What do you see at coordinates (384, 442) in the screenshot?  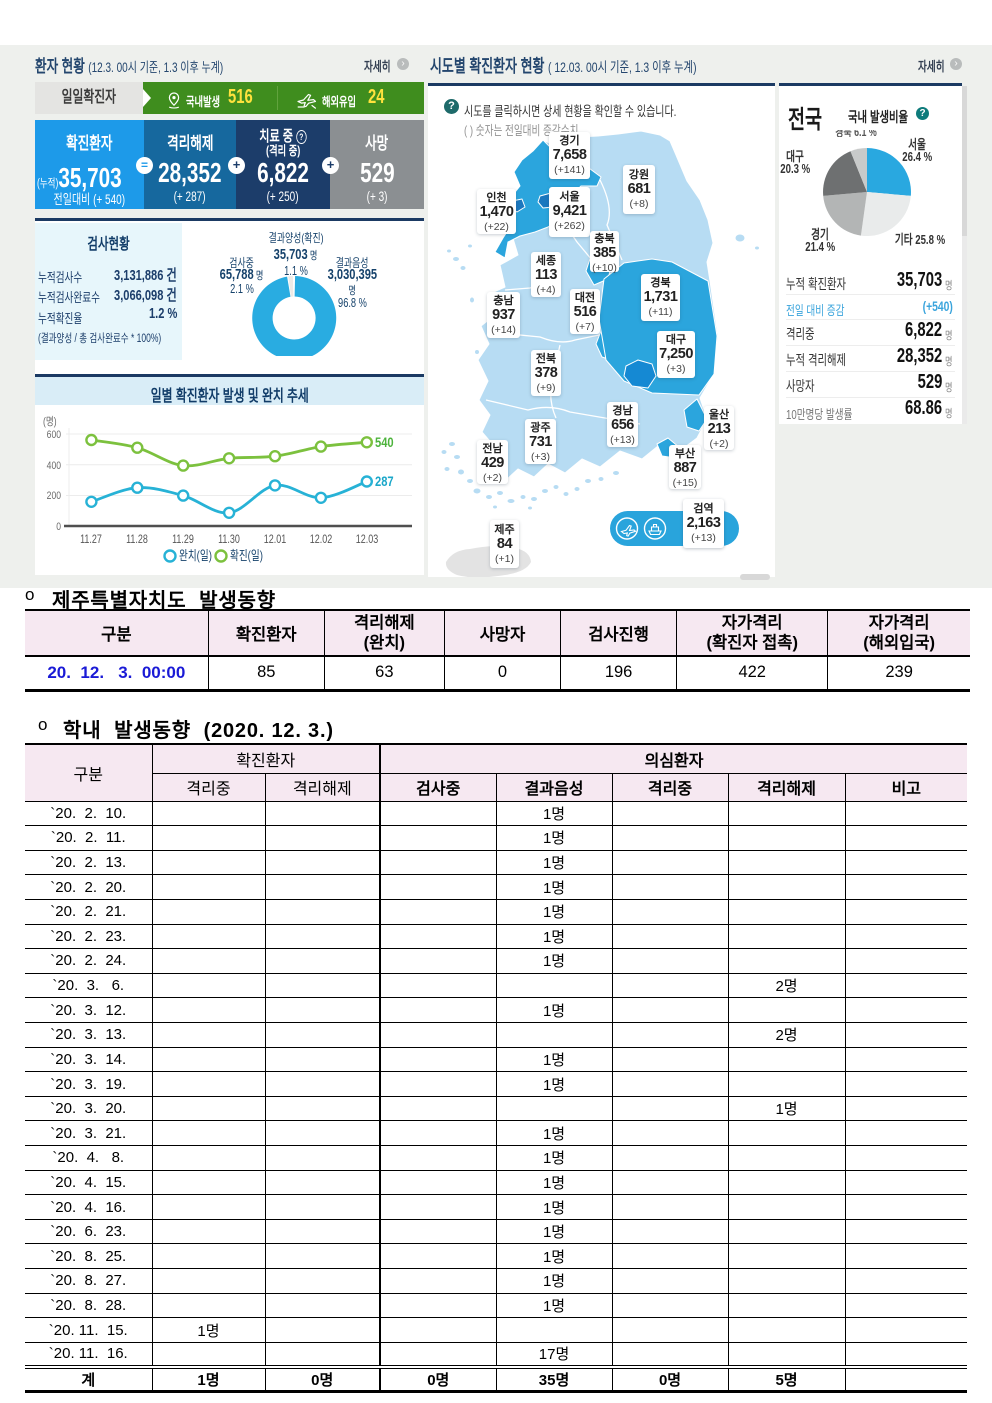 I see `svg-text: 540` at bounding box center [384, 442].